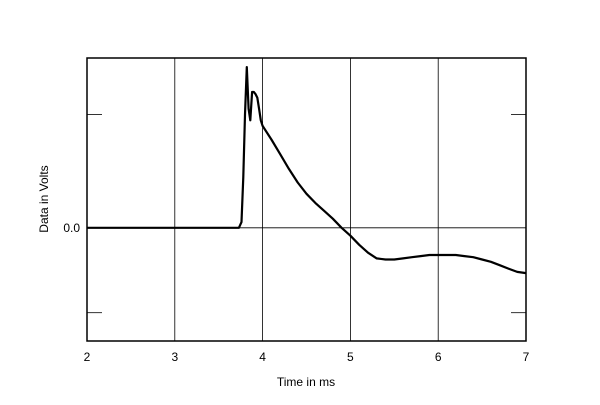 Image resolution: width=600 pixels, height=405 pixels. I want to click on x-tick-labels: 2 3 4 5 6 7, so click(307, 357).